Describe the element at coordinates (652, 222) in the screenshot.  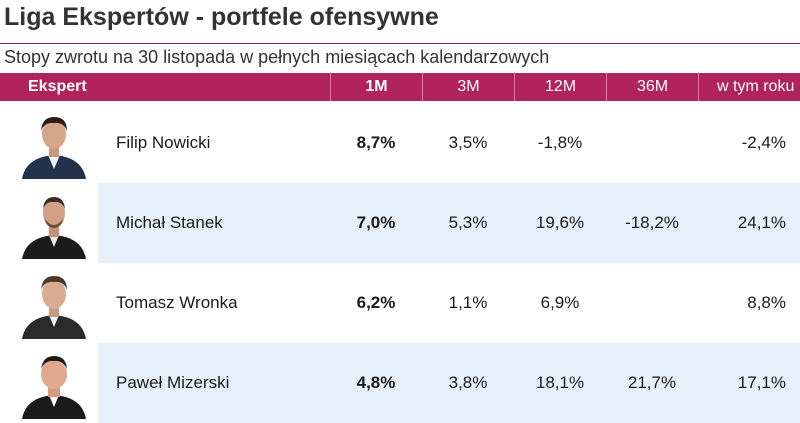
I see `return-36m: -18,2%` at that location.